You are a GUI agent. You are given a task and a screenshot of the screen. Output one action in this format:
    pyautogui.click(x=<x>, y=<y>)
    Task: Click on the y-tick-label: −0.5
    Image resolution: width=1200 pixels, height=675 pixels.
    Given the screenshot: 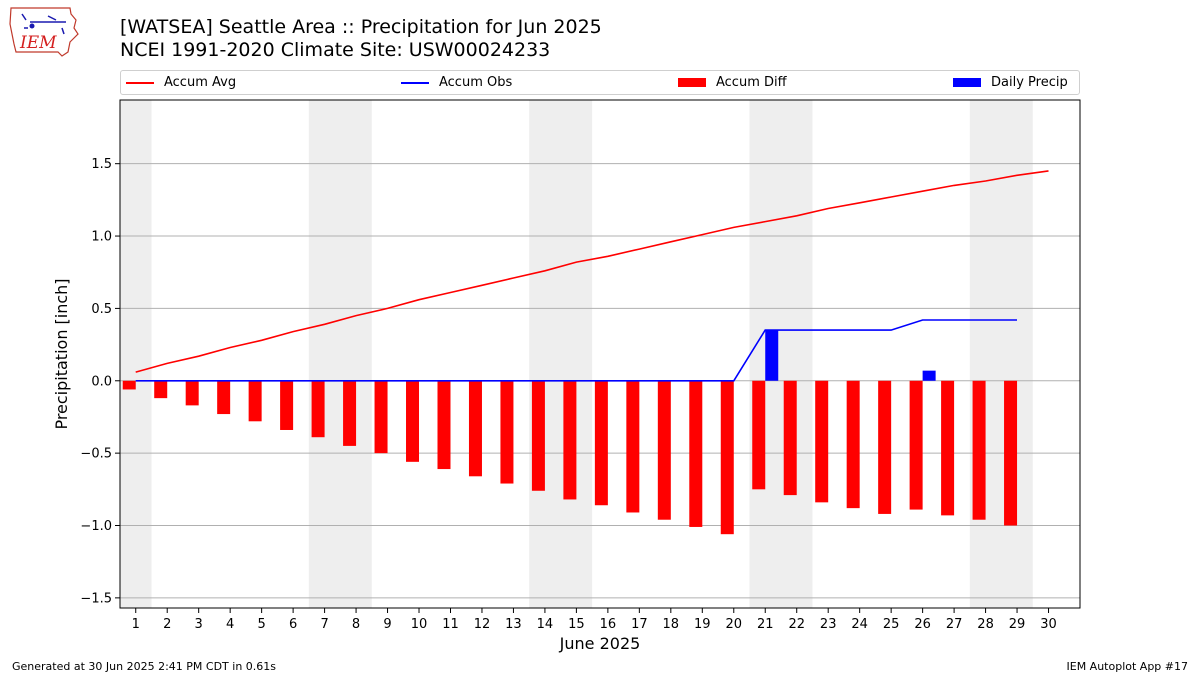 What is the action you would take?
    pyautogui.click(x=96, y=454)
    